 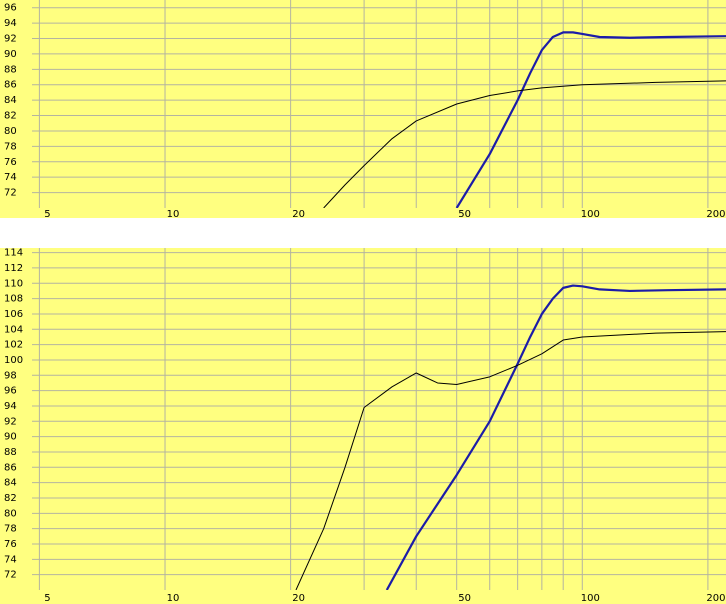 What do you see at coordinates (13, 253) in the screenshot?
I see `y-tick-label: 114` at bounding box center [13, 253].